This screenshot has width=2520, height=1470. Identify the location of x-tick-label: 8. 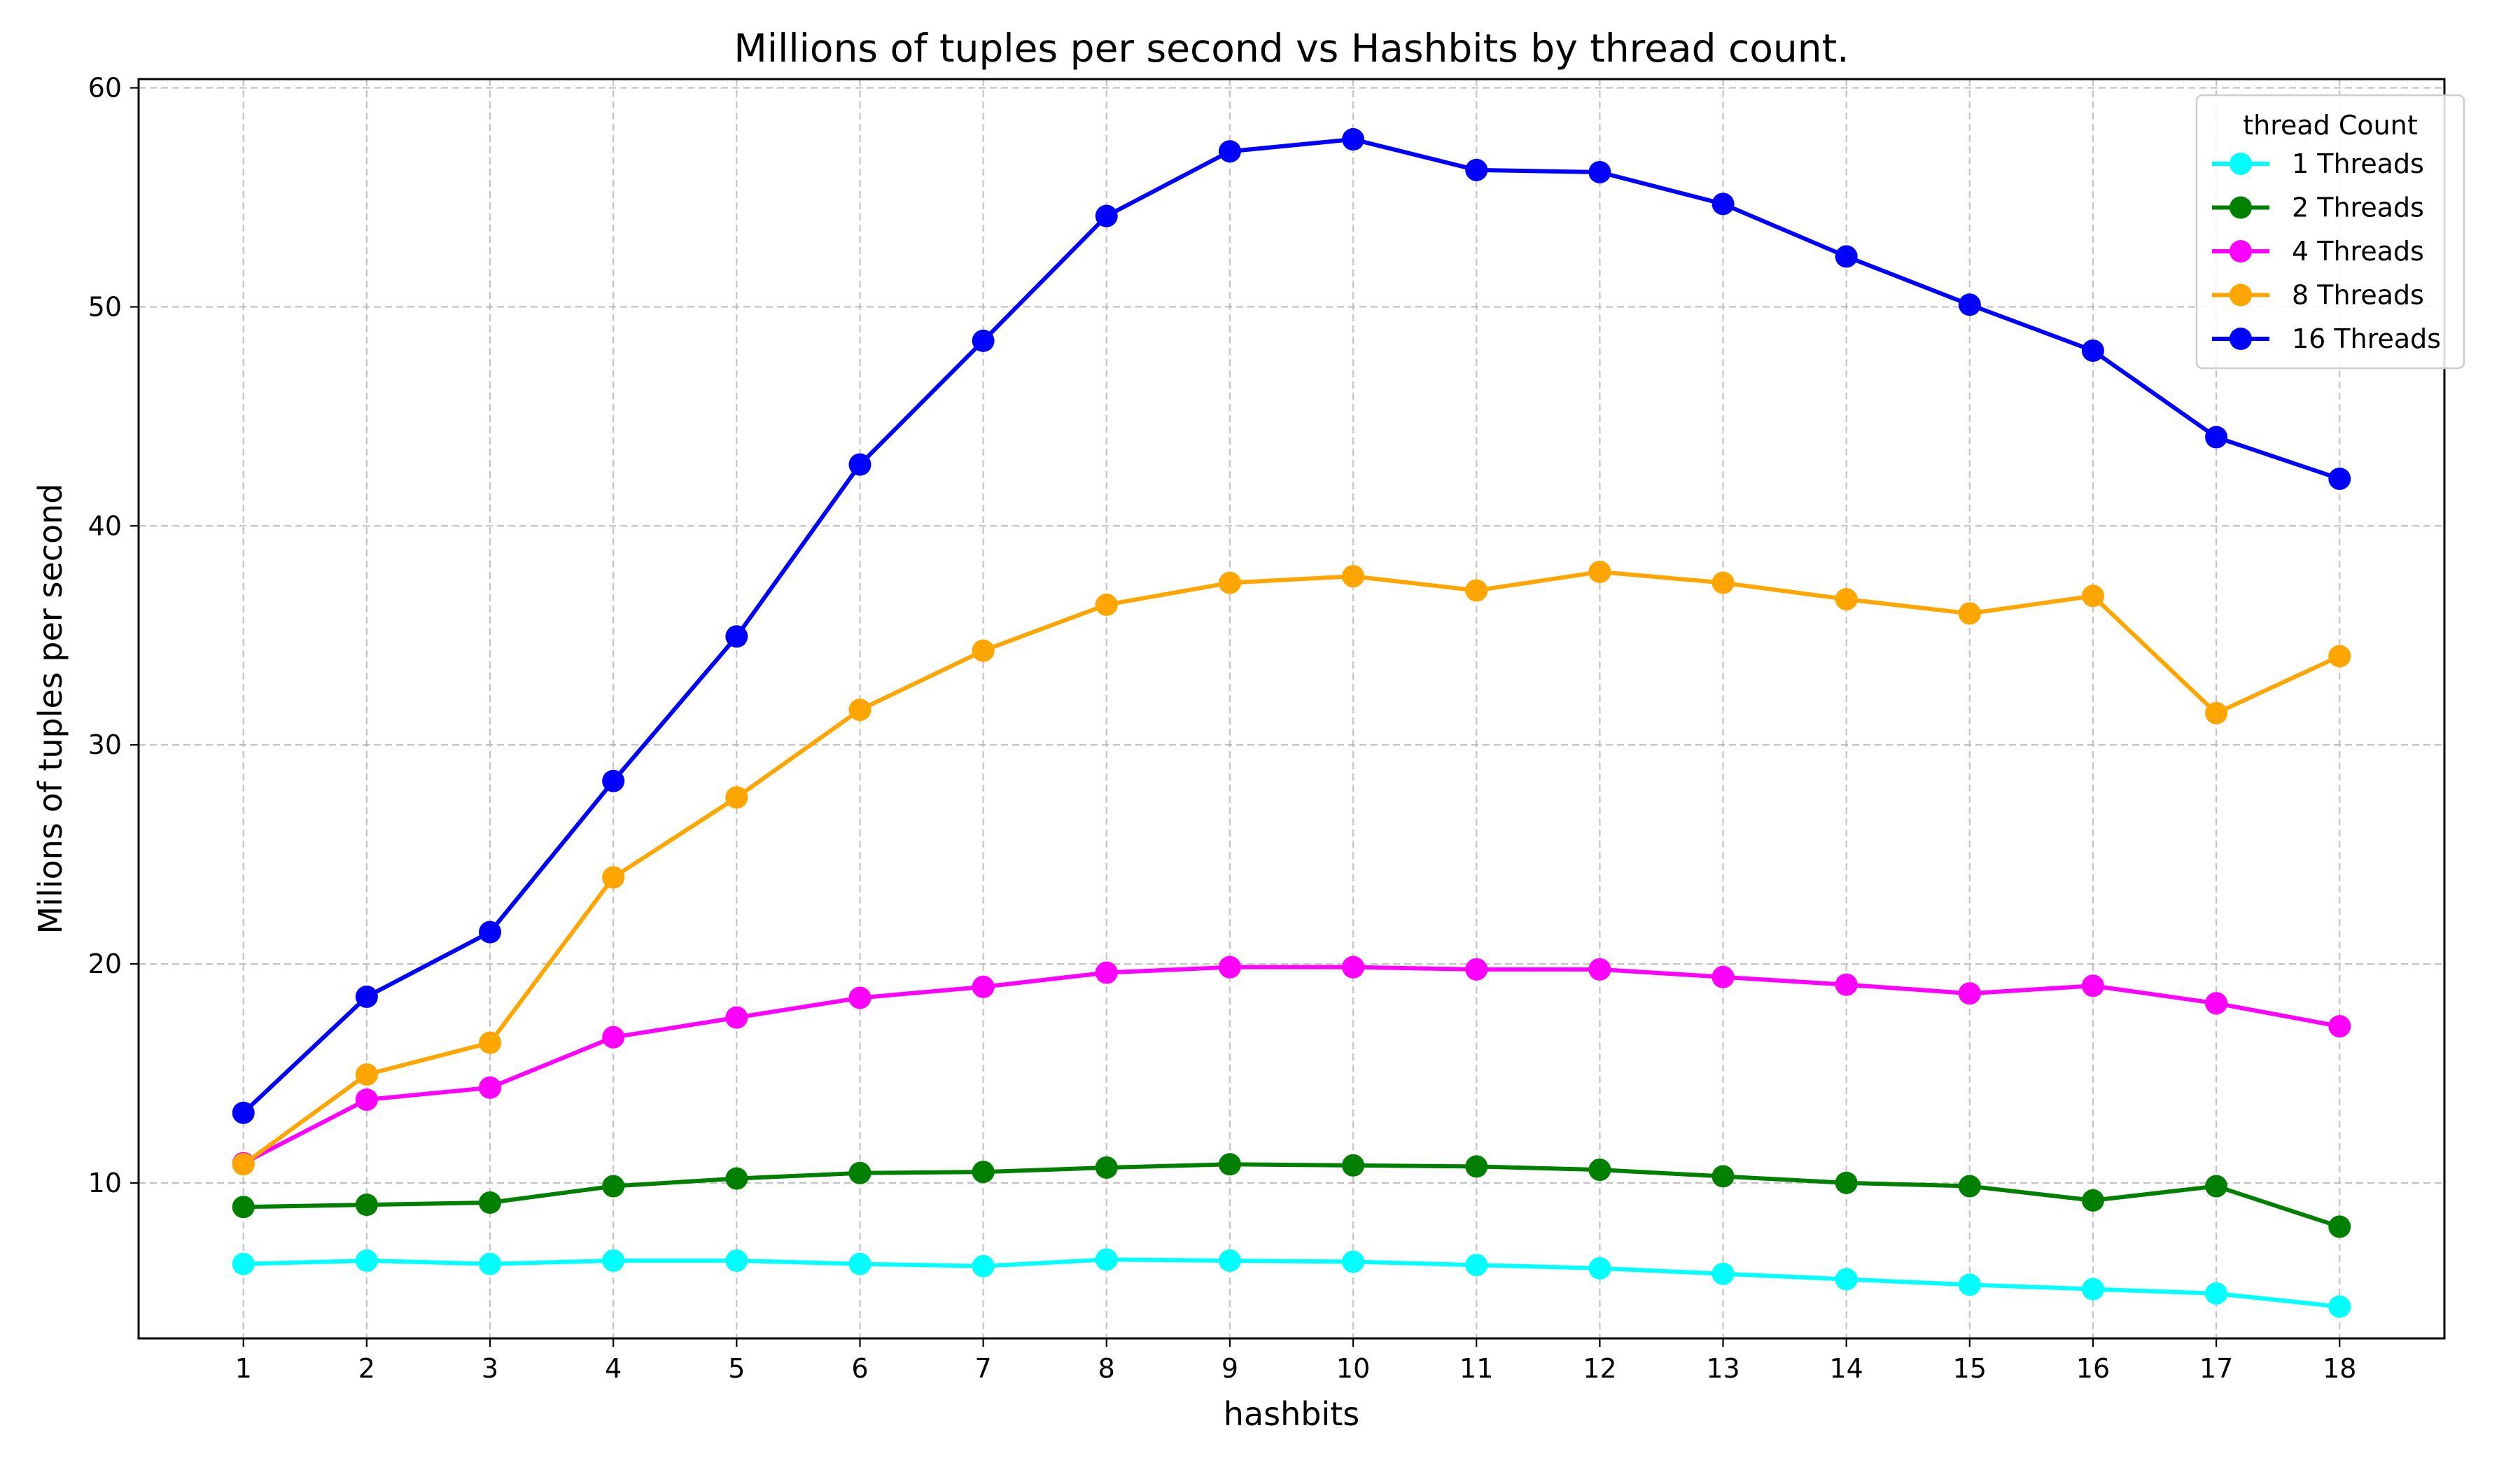
(1106, 1368).